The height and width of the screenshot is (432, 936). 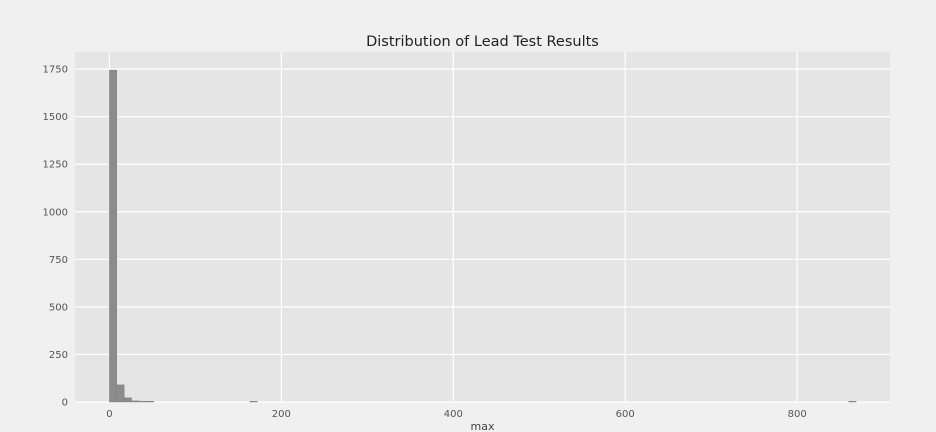 I want to click on x-axis-ticks: 0 200 400 600 800, so click(x=456, y=414).